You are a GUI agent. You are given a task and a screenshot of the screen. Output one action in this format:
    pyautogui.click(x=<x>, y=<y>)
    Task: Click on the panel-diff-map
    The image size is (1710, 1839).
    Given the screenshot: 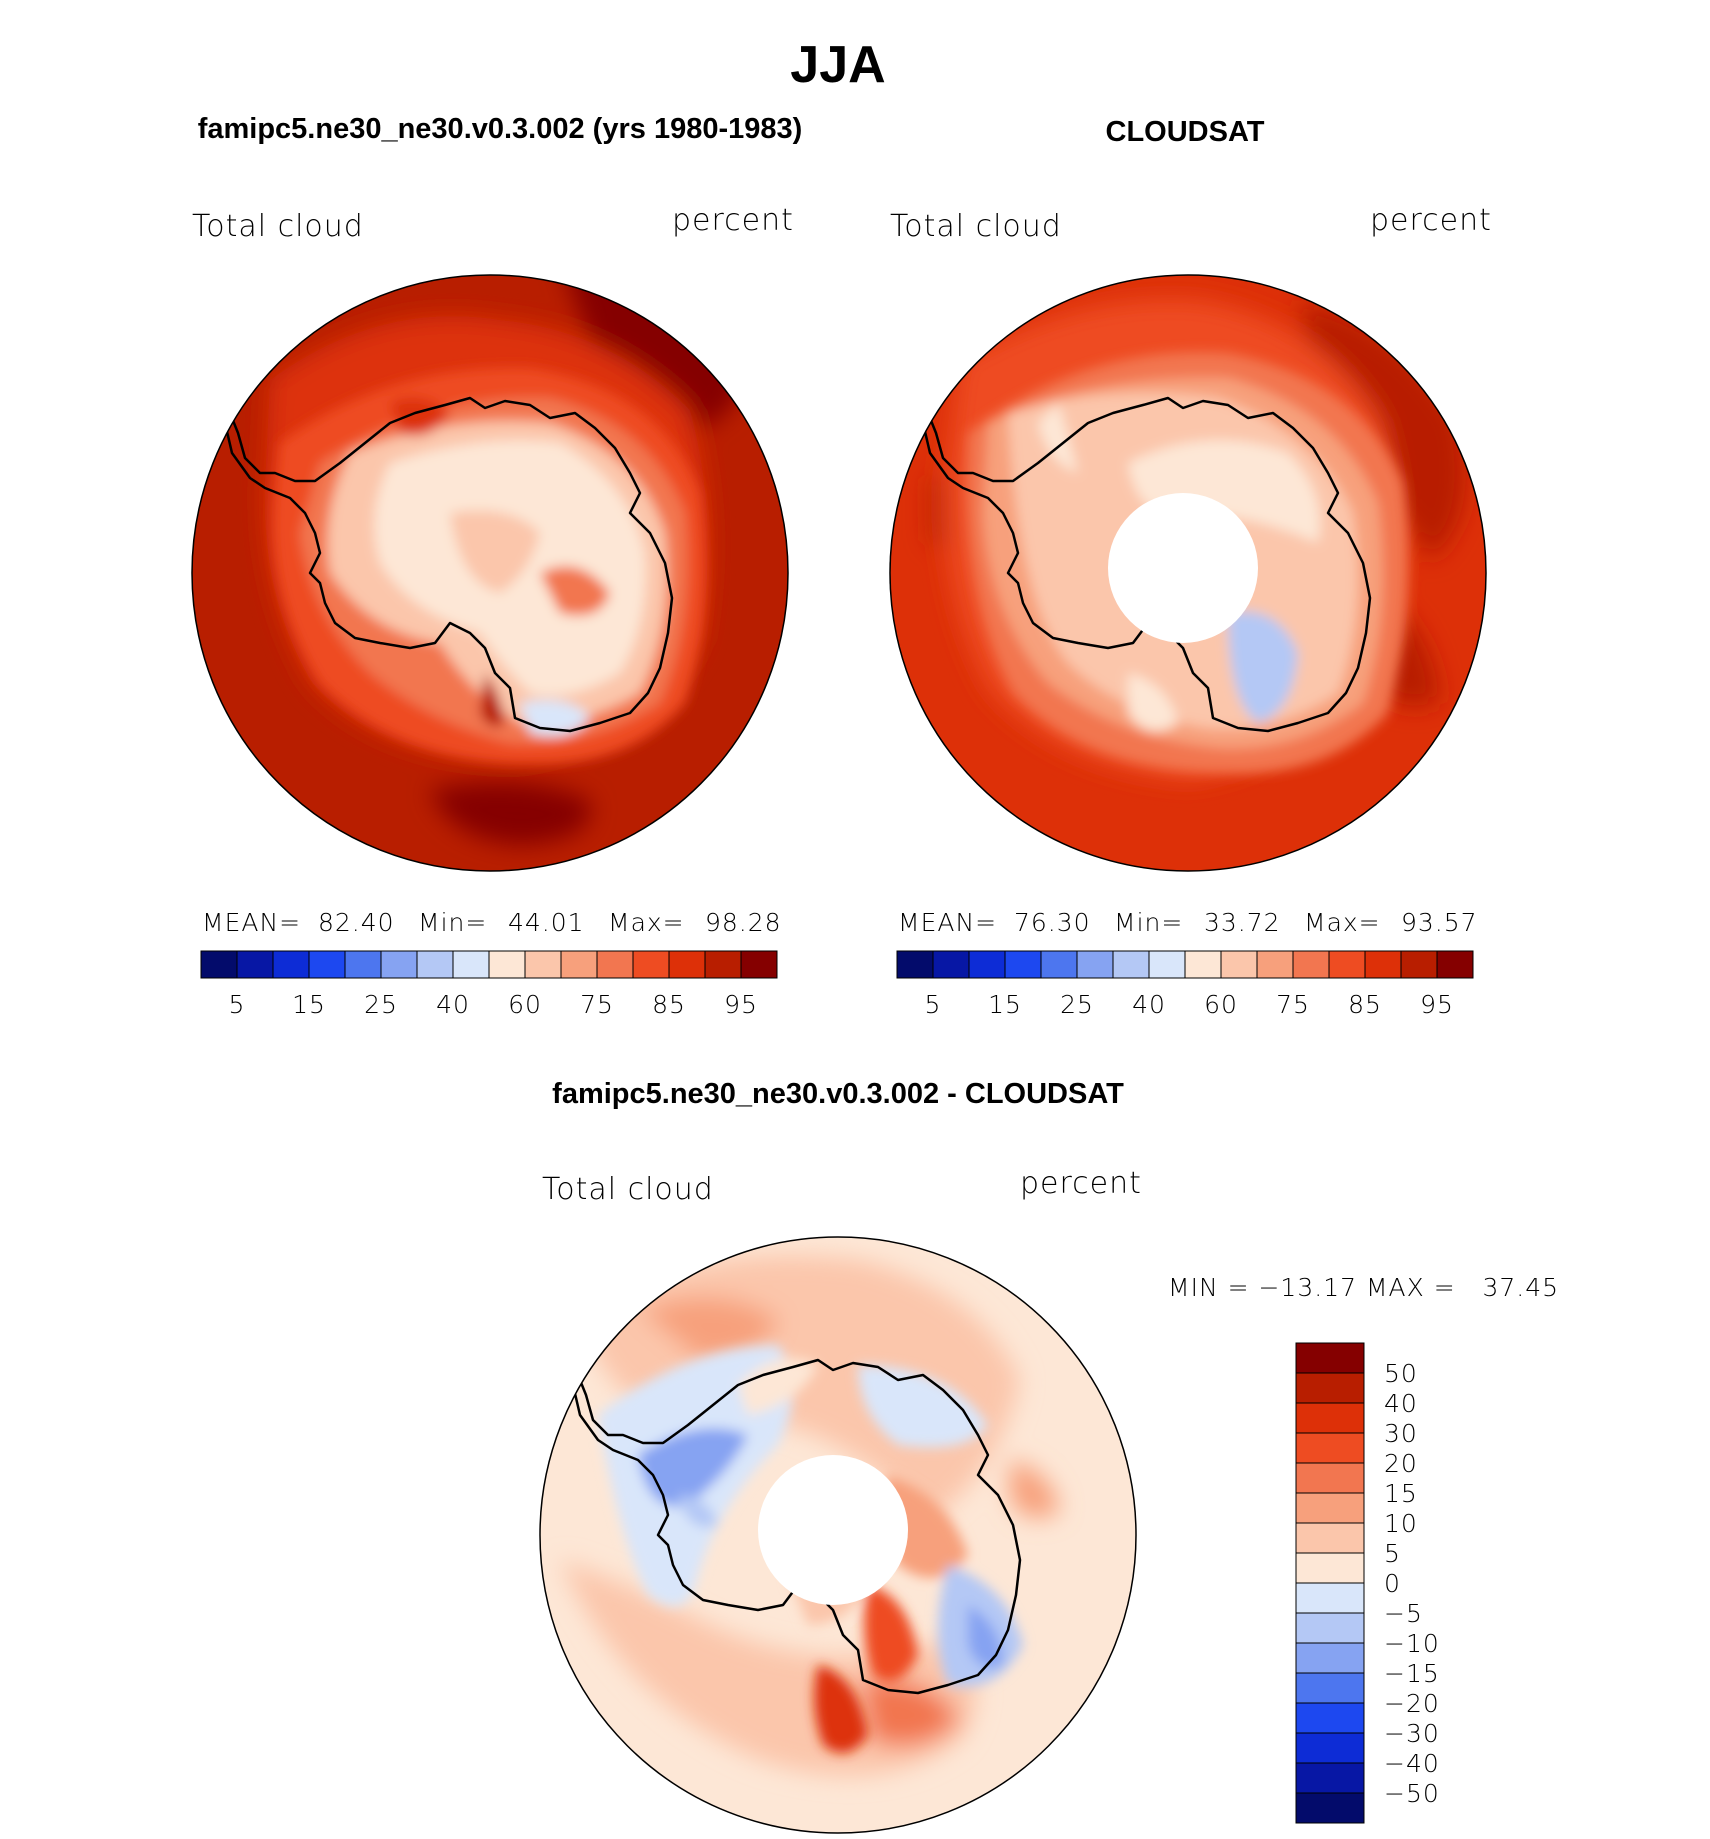 What is the action you would take?
    pyautogui.click(x=838, y=1535)
    